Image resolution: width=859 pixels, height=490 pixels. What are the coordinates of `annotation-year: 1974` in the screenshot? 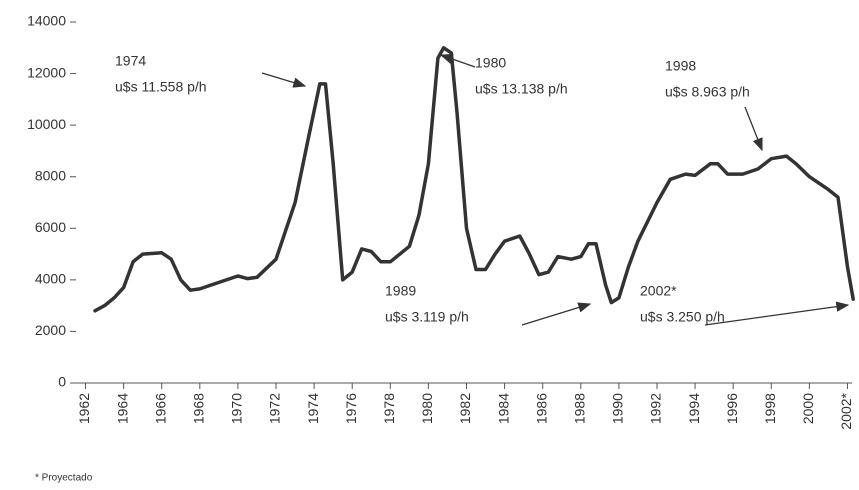 It's located at (130, 61).